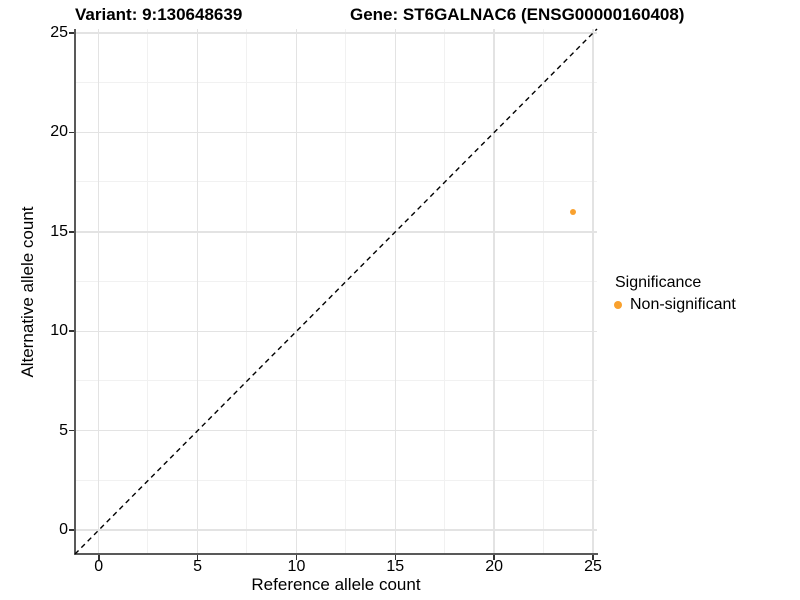 Image resolution: width=800 pixels, height=600 pixels. Describe the element at coordinates (63, 430) in the screenshot. I see `y-tick-label: 5` at that location.